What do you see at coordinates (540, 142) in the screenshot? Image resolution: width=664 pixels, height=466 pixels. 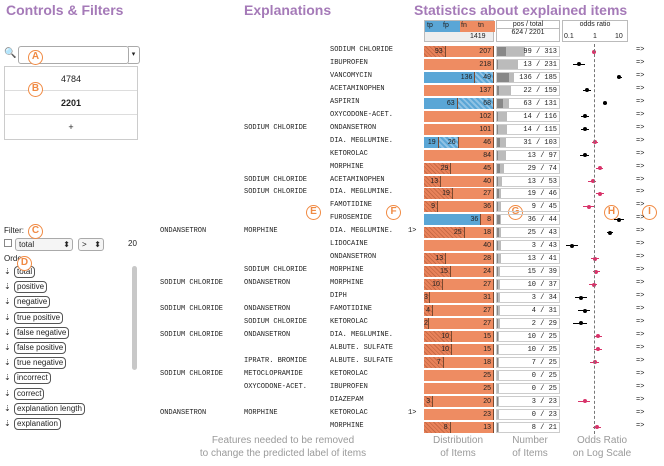 I see `pos-total-text: 31 / 103` at bounding box center [540, 142].